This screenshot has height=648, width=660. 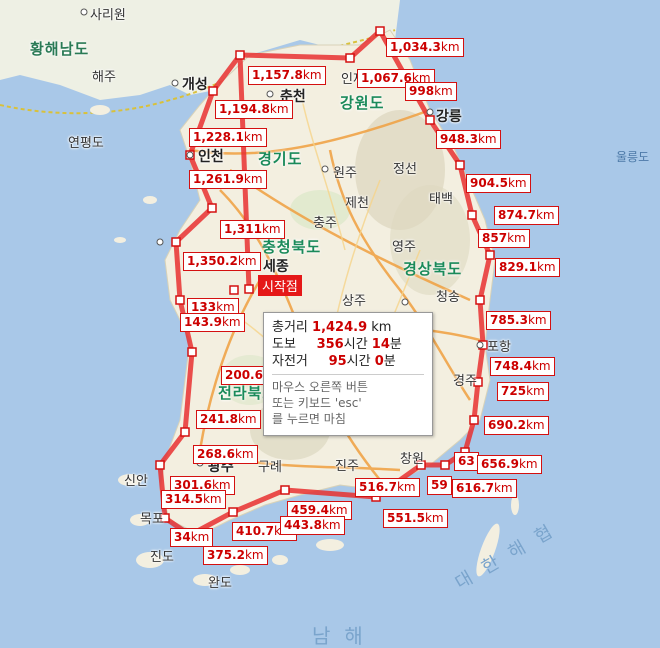 I want to click on distance-value: 443.8, so click(x=303, y=525).